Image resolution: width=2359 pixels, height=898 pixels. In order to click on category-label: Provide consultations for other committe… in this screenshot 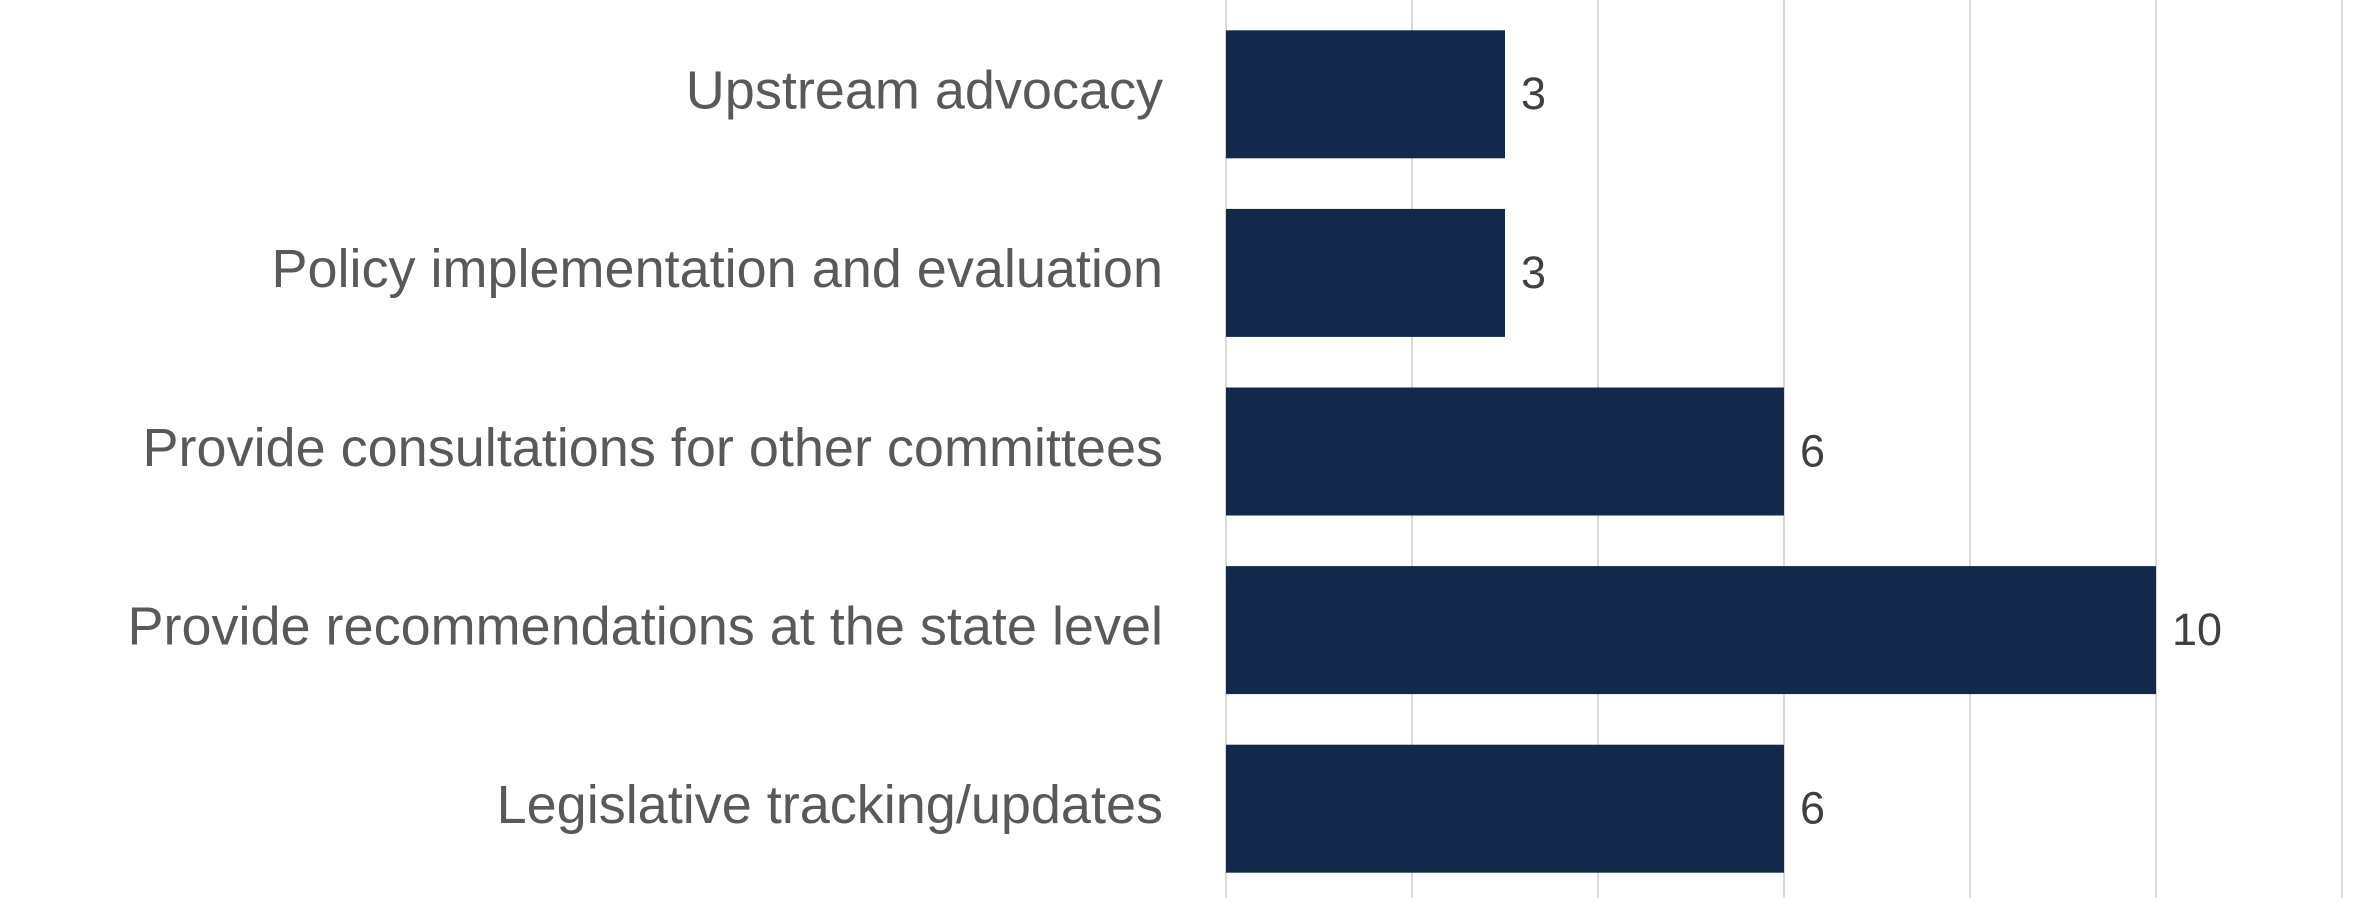, I will do `click(653, 448)`.